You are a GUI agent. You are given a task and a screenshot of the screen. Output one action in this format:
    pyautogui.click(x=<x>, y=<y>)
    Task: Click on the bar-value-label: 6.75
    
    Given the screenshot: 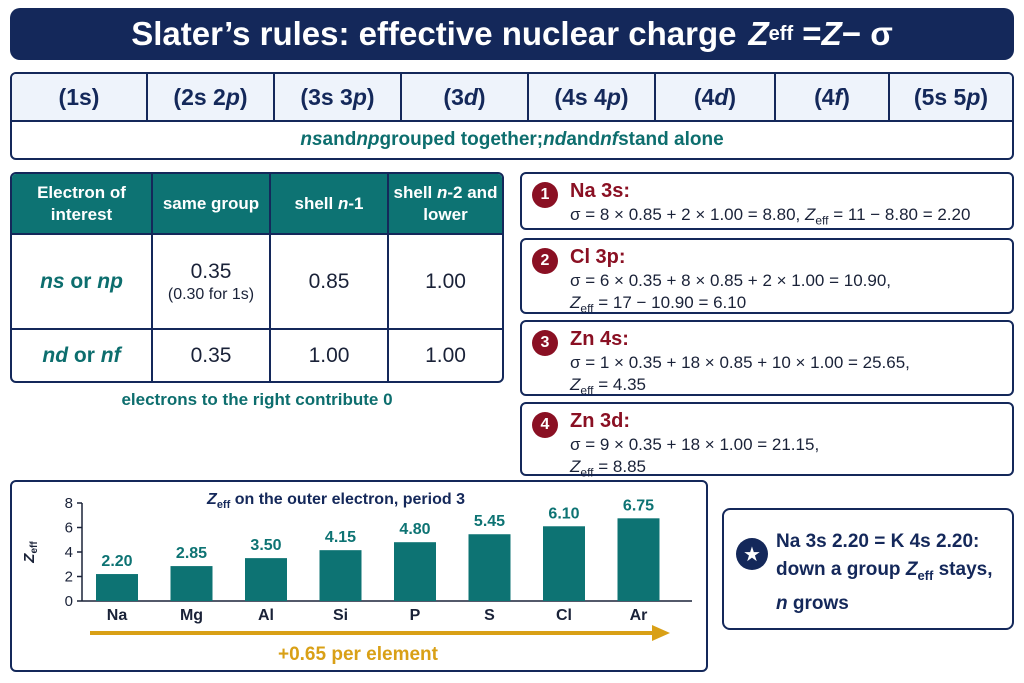 What is the action you would take?
    pyautogui.click(x=638, y=505)
    